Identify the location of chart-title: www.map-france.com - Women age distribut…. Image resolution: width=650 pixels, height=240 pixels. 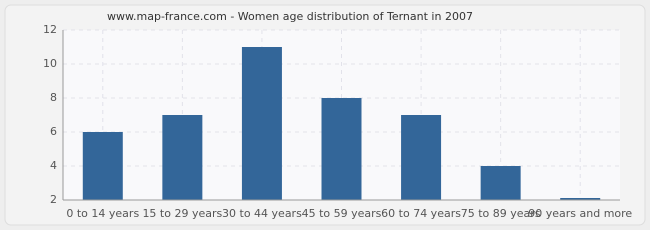
(290, 16).